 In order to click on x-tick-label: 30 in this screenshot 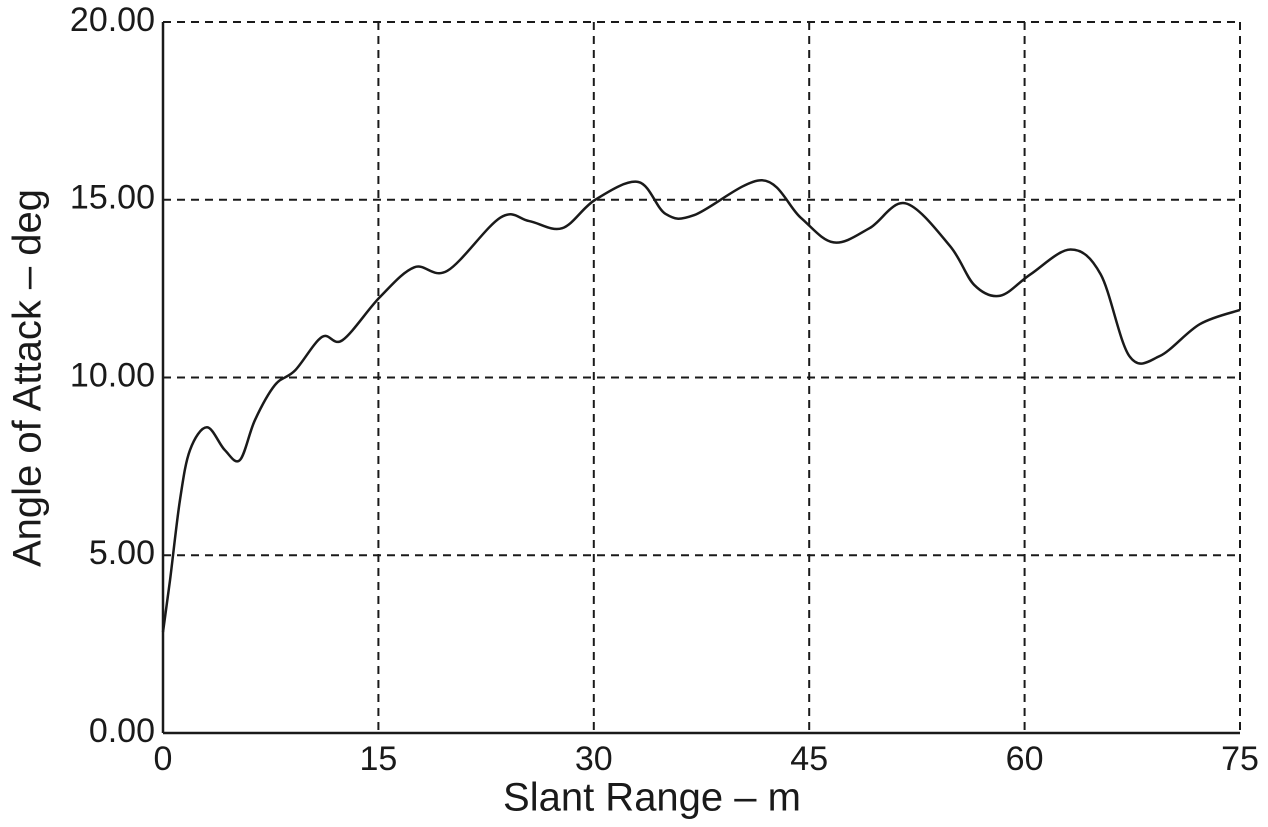, I will do `click(594, 759)`.